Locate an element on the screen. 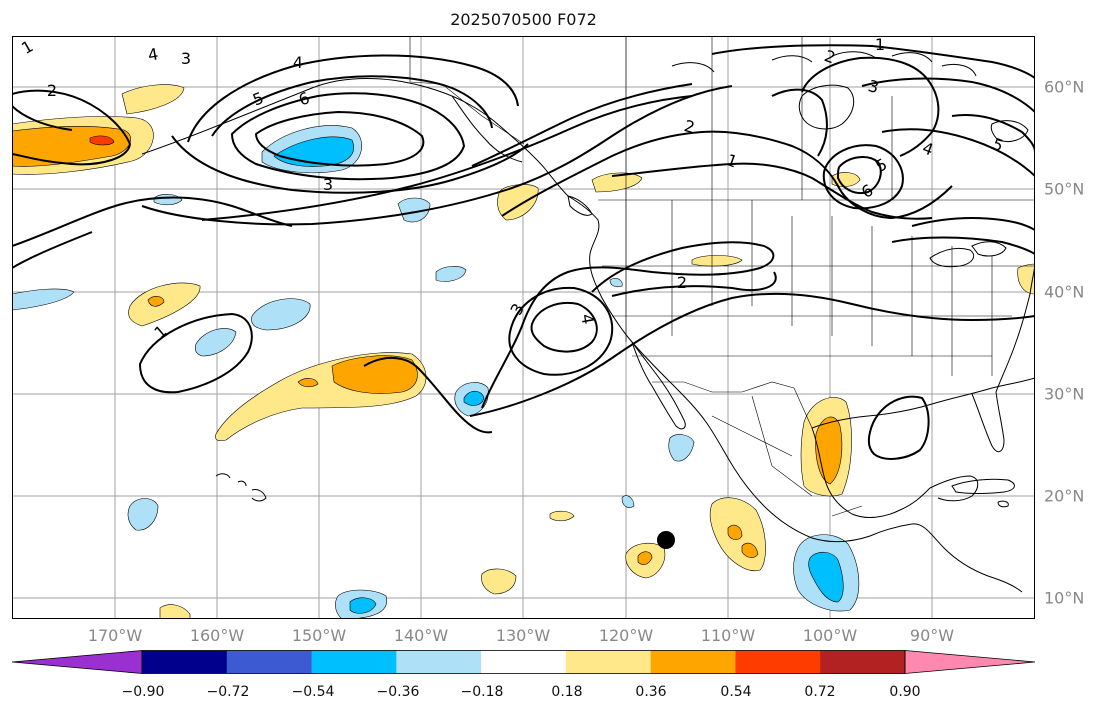 Image resolution: width=1105 pixels, height=712 pixels. us-states-grid is located at coordinates (818, 288).